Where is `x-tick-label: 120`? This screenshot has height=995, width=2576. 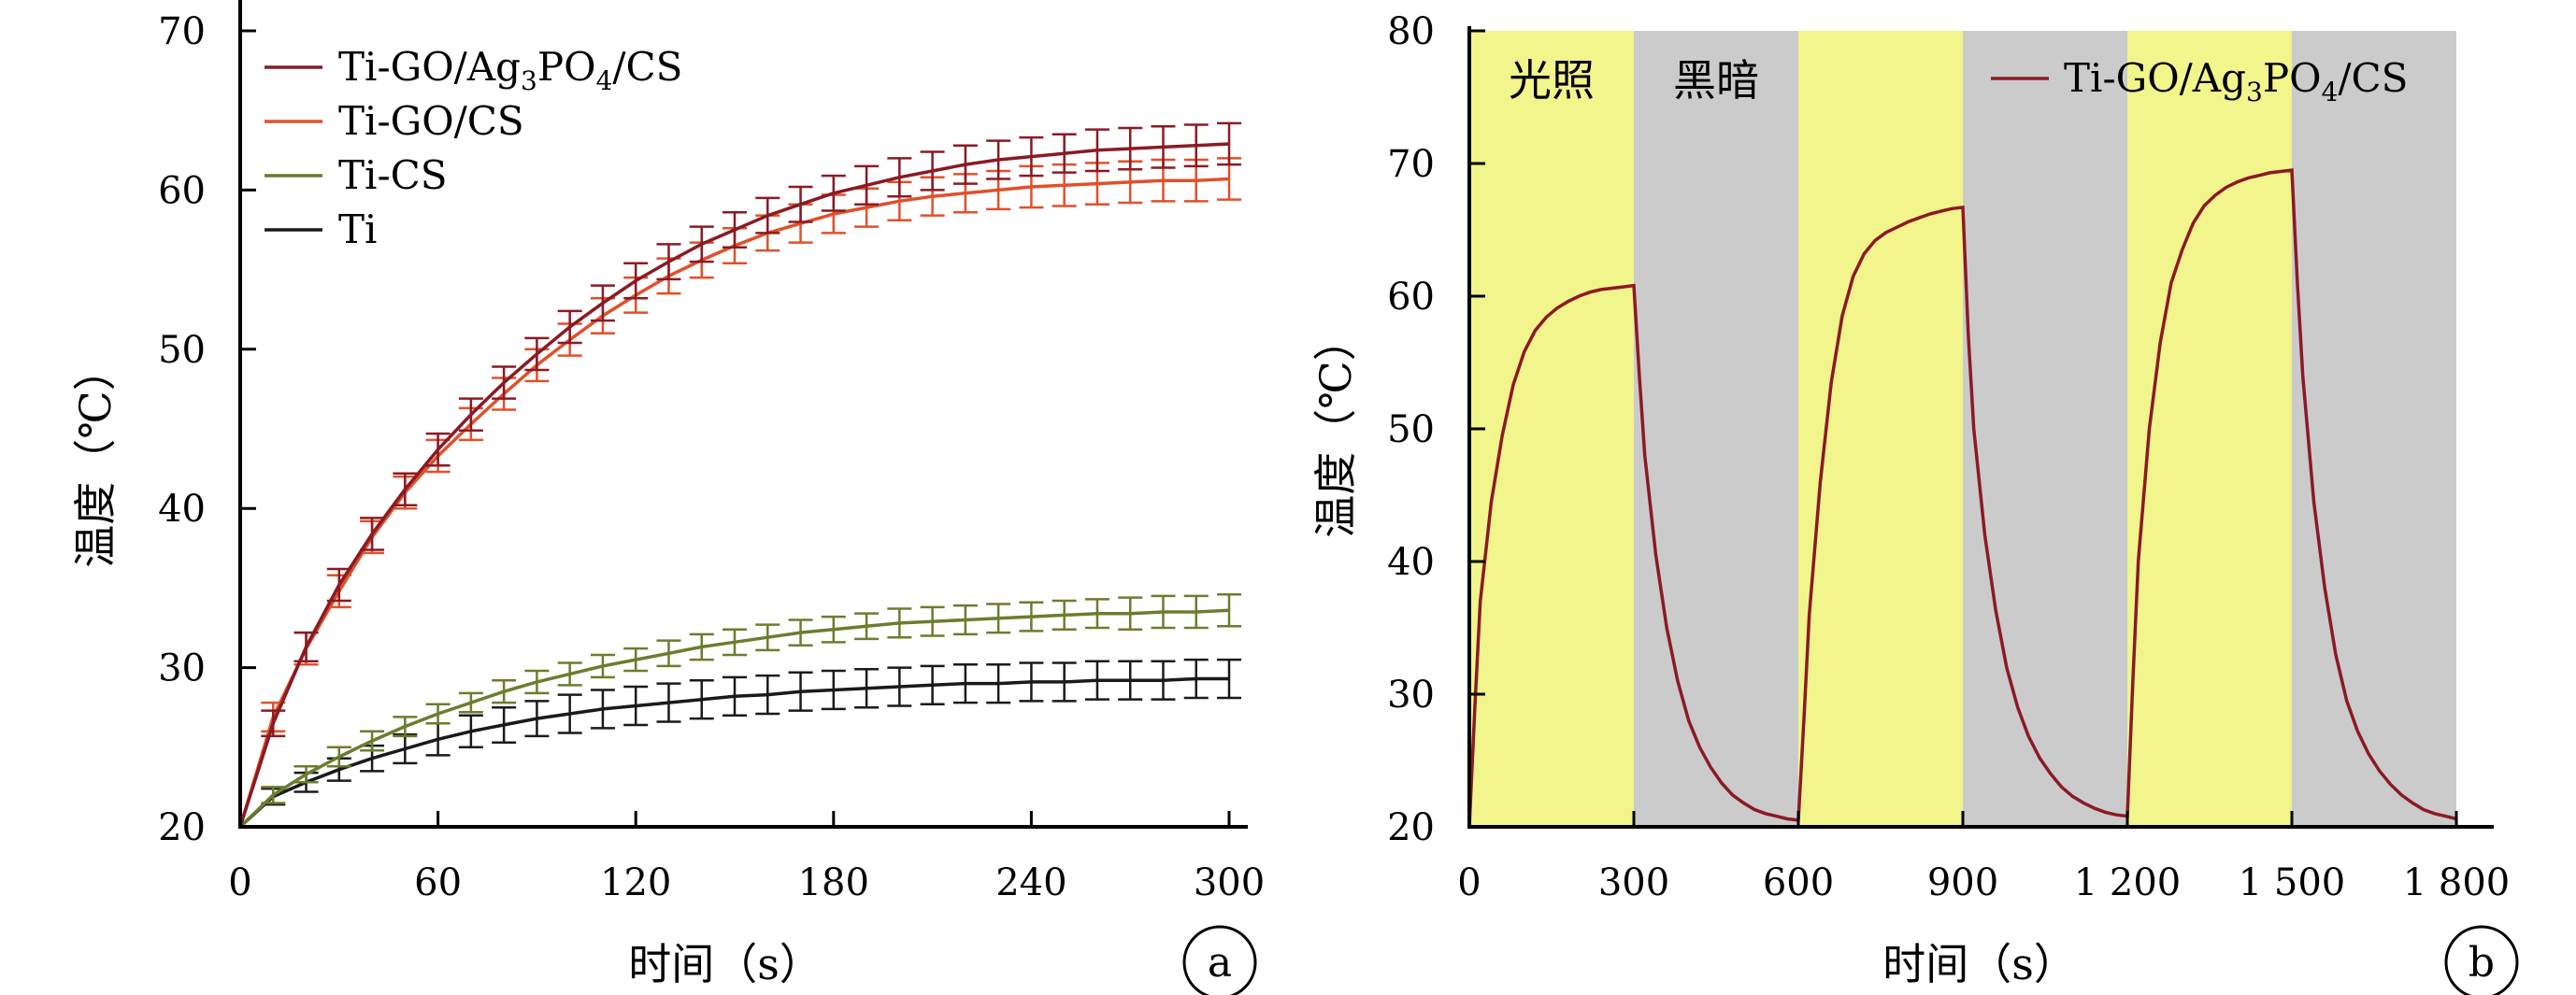
x-tick-label: 120 is located at coordinates (635, 883).